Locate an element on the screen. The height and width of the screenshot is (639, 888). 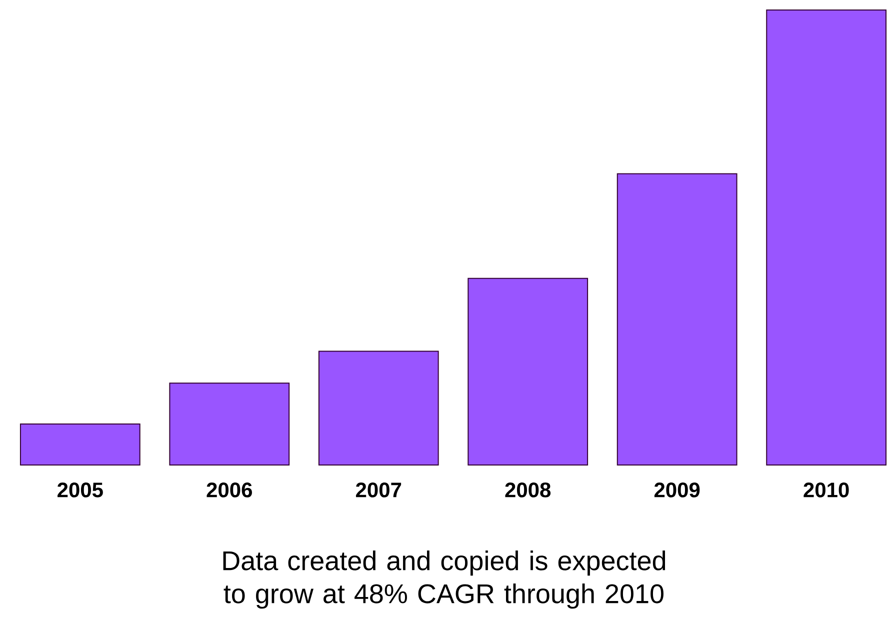
x-tick-label: 2006 is located at coordinates (229, 490).